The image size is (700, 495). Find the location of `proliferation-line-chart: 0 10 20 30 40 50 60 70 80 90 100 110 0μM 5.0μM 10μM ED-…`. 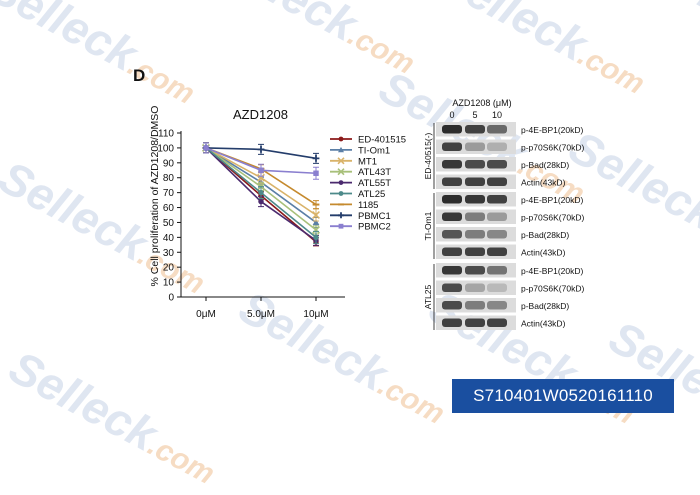

proliferation-line-chart: 0 10 20 30 40 50 60 70 80 90 100 110 0μM 5.0μM 10μM ED-… is located at coordinates (281, 225).